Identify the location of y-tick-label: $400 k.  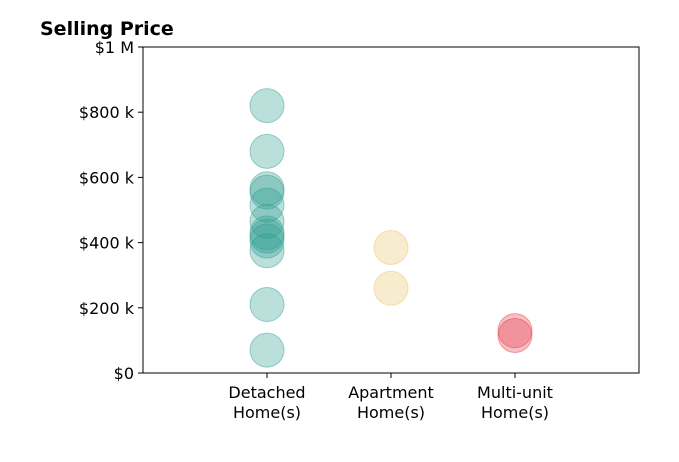
(107, 243).